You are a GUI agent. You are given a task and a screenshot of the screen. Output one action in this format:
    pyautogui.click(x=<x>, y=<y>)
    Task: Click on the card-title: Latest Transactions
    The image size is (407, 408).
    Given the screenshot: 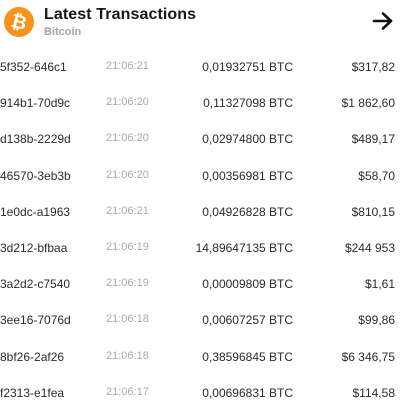 What is the action you would take?
    pyautogui.click(x=120, y=14)
    